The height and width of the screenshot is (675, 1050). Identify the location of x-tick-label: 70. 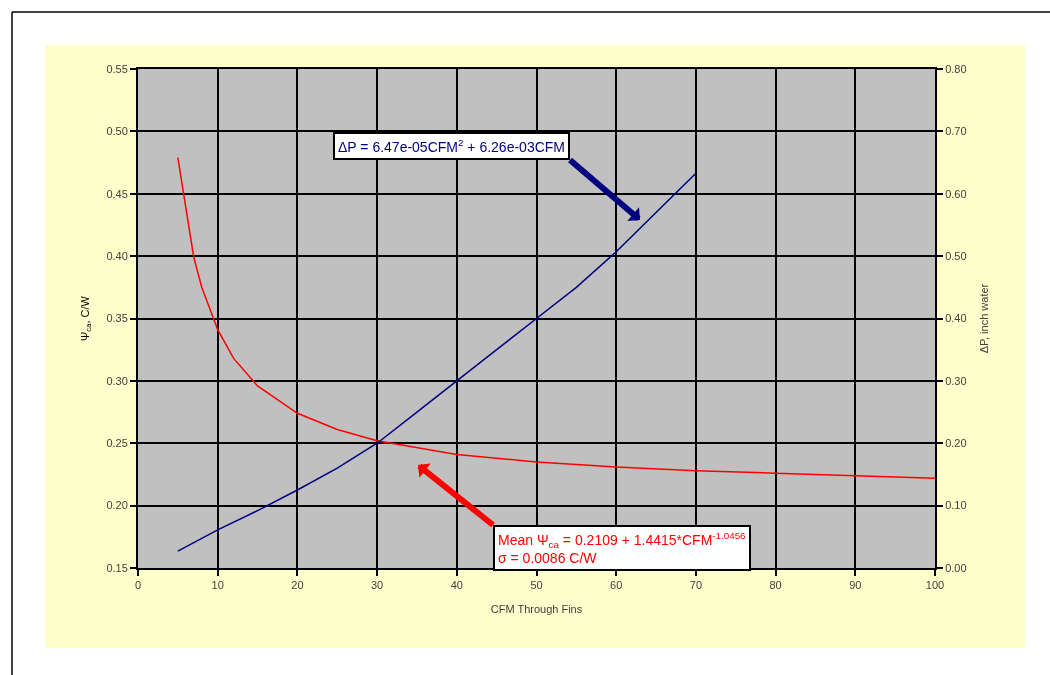
(696, 585).